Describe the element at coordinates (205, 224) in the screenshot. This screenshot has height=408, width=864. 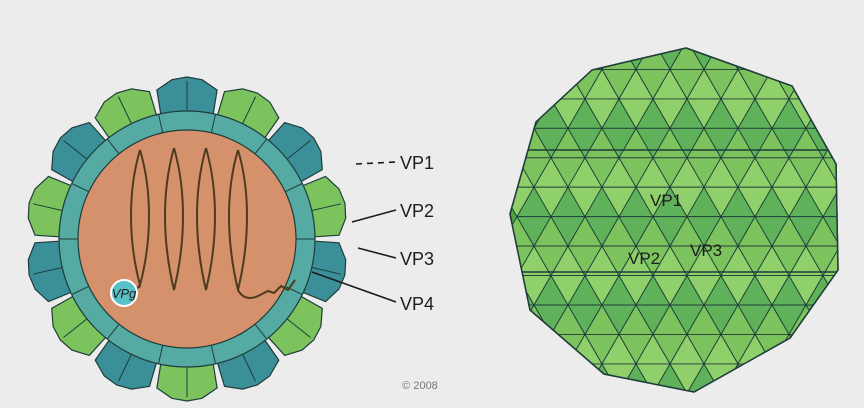
I see `rna-genome-coil` at that location.